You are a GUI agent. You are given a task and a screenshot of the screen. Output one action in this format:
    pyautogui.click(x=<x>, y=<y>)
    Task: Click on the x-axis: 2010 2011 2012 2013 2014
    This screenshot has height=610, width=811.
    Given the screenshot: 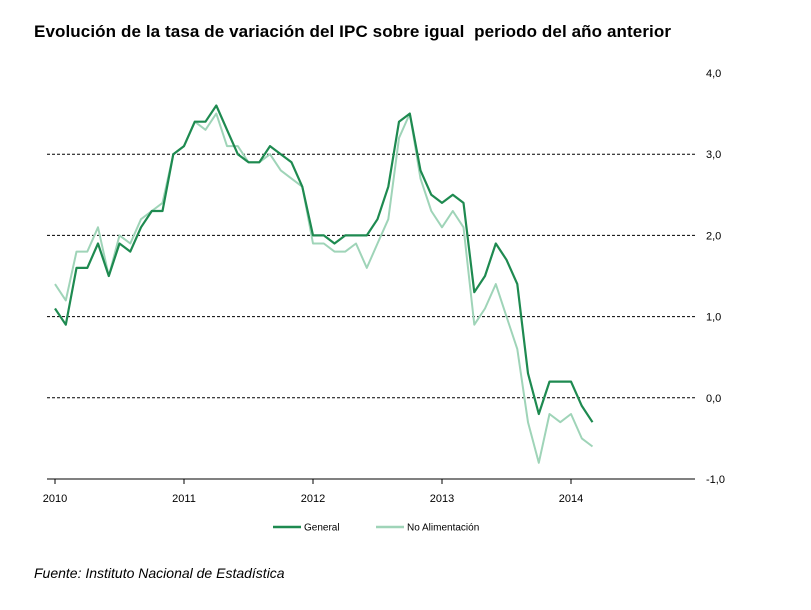 What is the action you would take?
    pyautogui.click(x=369, y=491)
    